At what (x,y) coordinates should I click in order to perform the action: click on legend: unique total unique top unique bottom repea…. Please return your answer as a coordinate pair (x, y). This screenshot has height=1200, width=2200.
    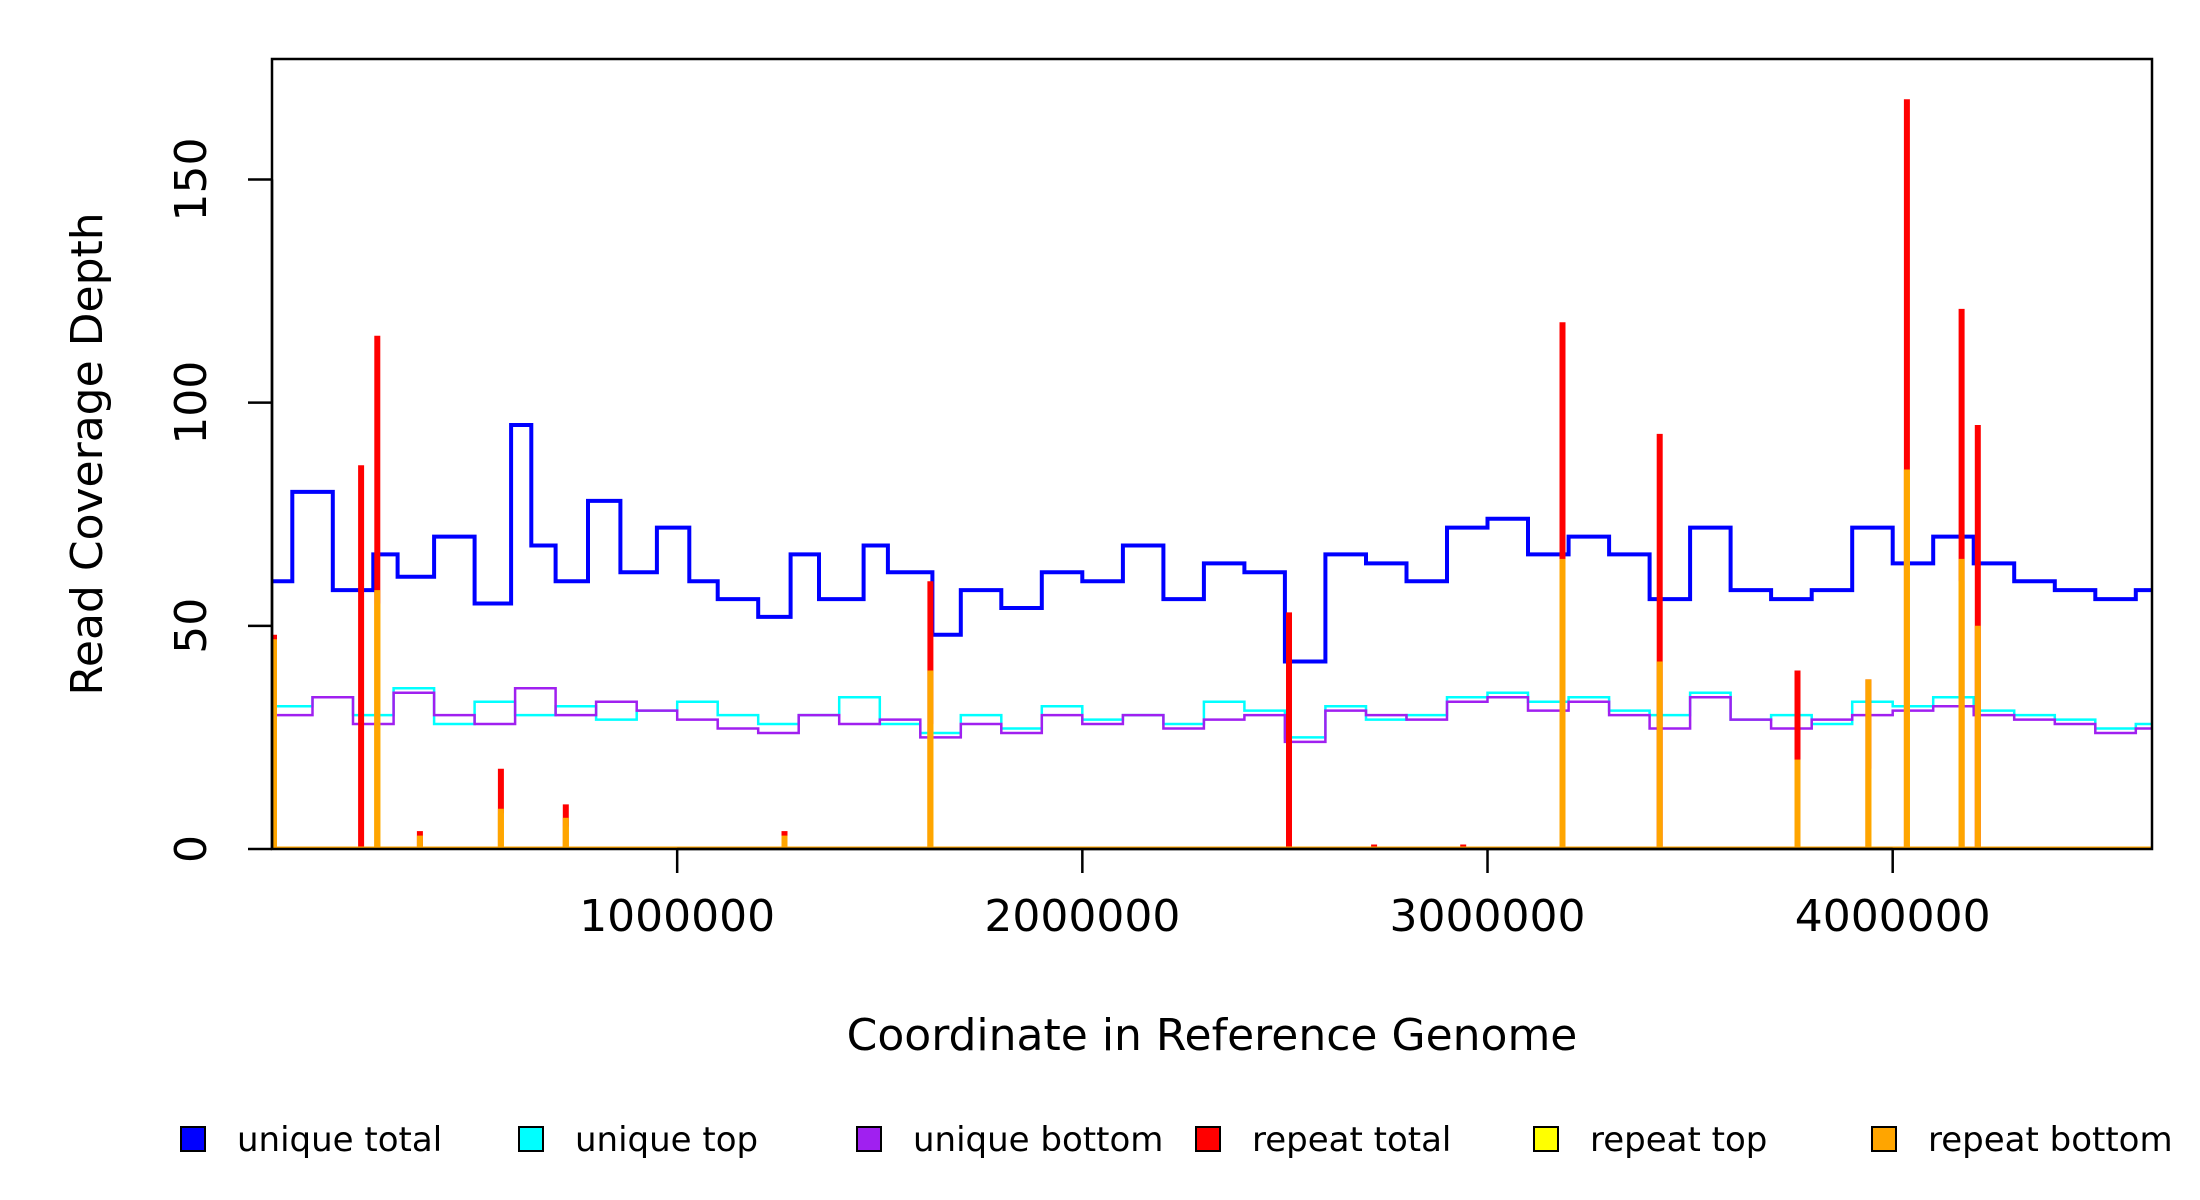
    Looking at the image, I should click on (1176, 1140).